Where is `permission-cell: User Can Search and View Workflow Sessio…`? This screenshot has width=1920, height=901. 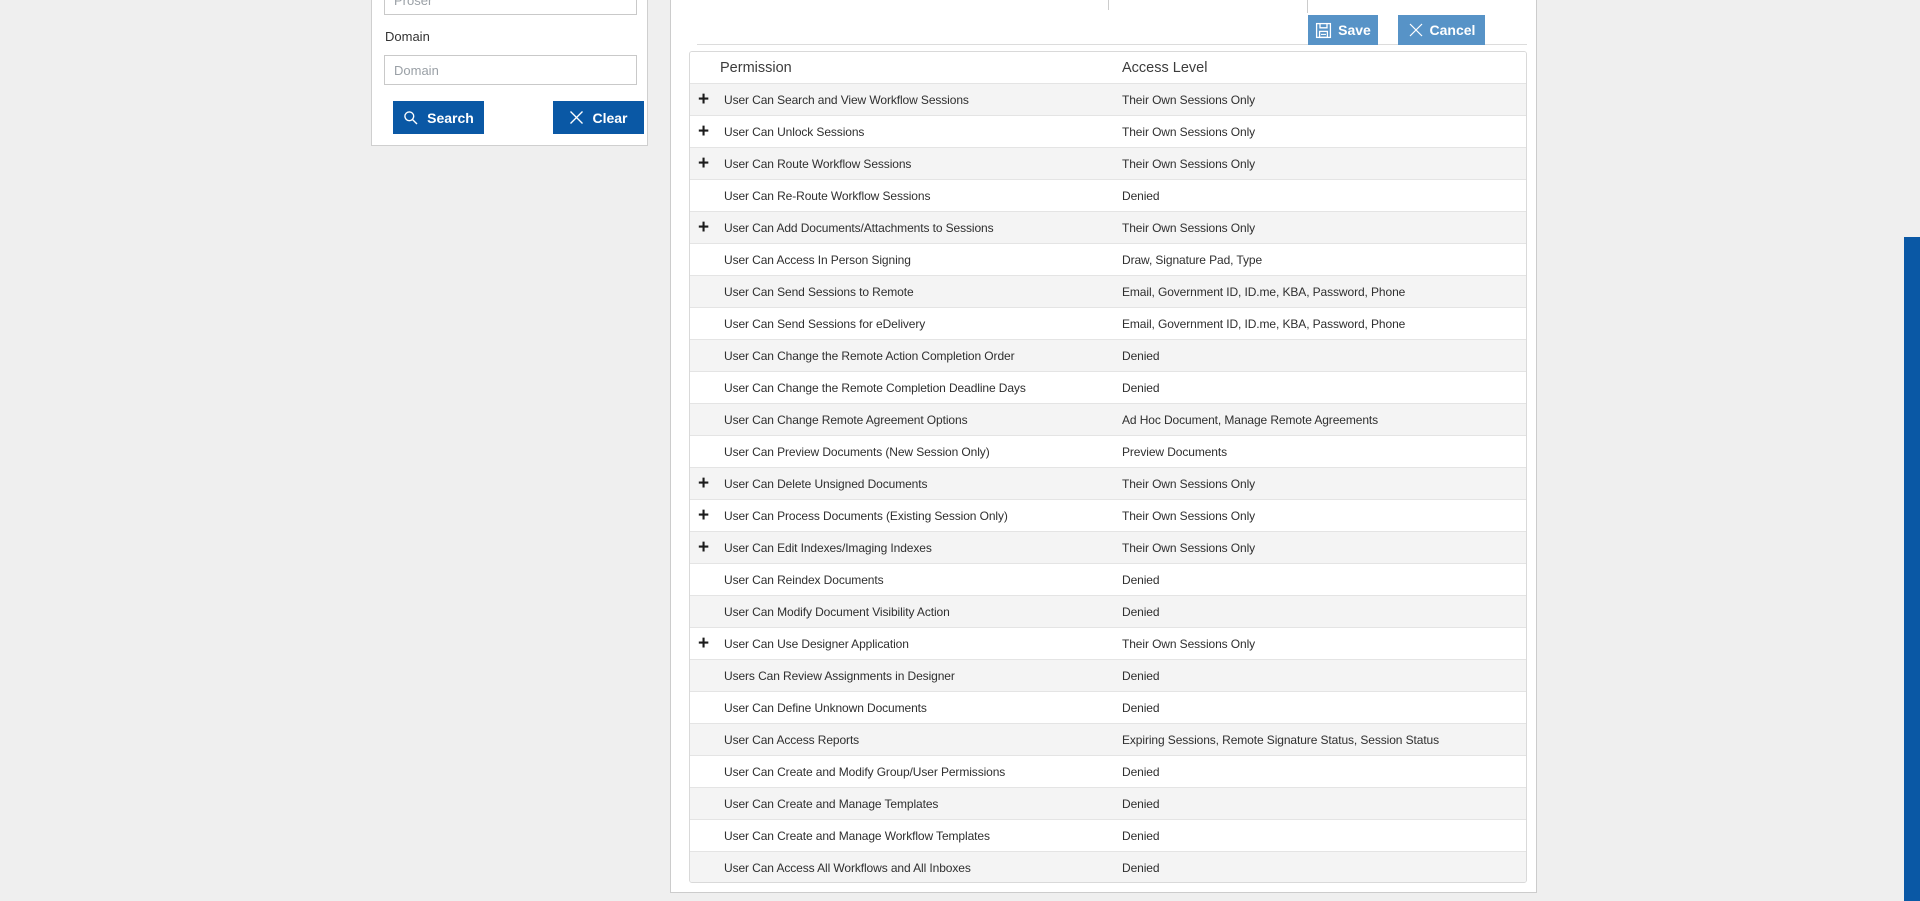 permission-cell: User Can Search and View Workflow Sessio… is located at coordinates (846, 99).